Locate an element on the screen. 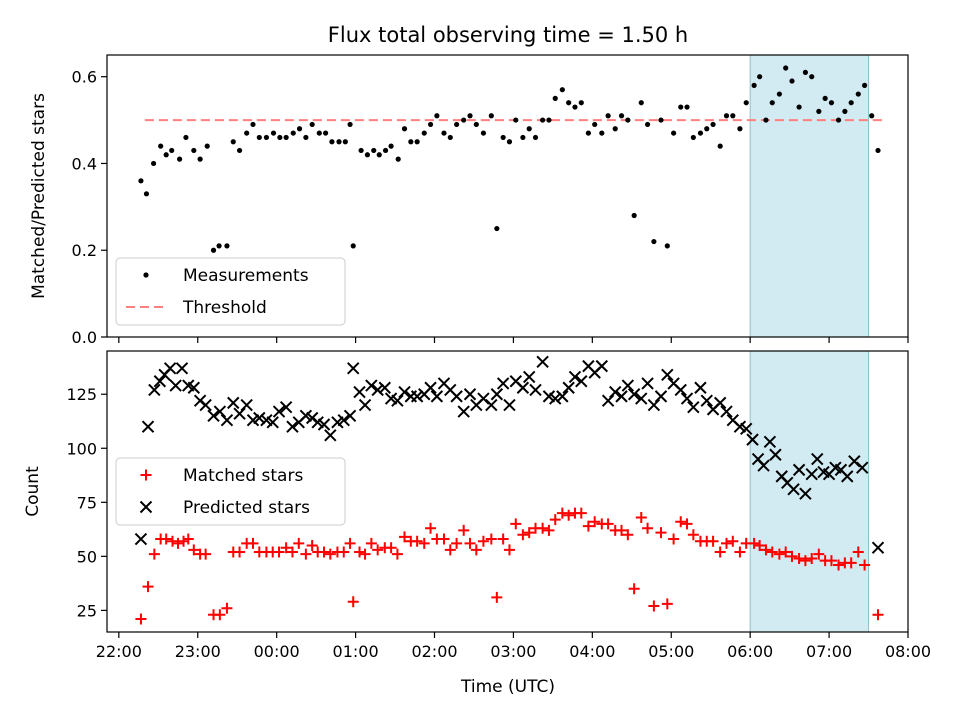  x-tick-label: 05:00 is located at coordinates (671, 651).